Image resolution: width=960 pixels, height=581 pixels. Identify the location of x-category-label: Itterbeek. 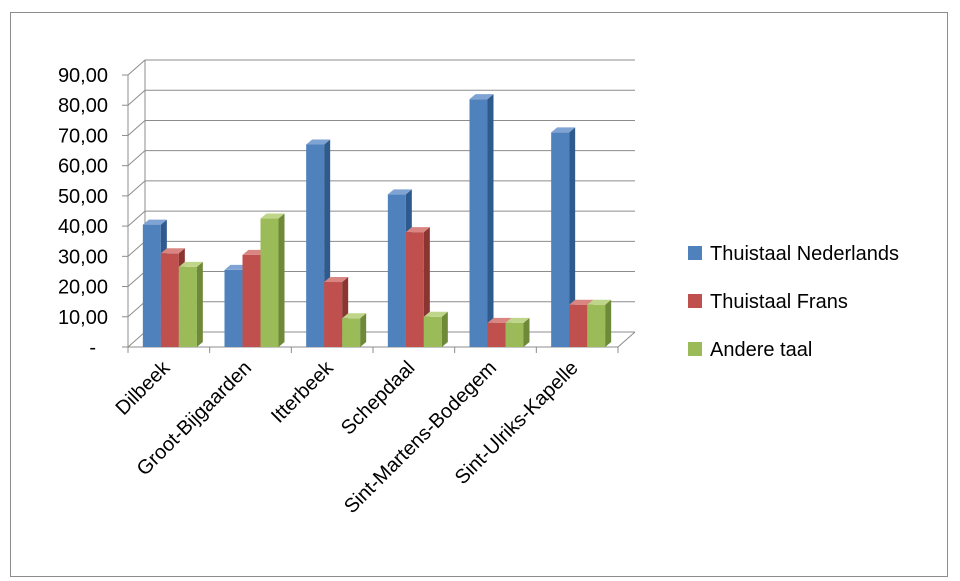
(302, 391).